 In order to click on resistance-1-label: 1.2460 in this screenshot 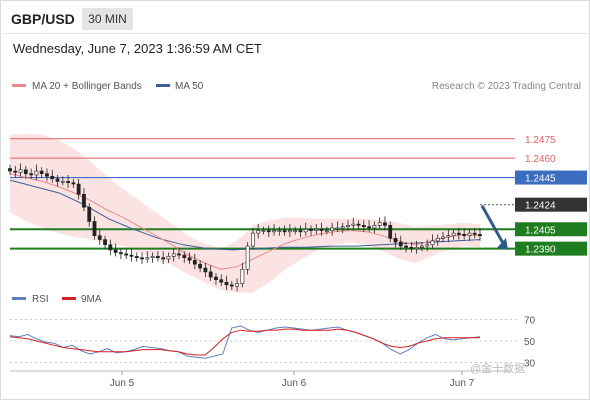, I will do `click(540, 159)`.